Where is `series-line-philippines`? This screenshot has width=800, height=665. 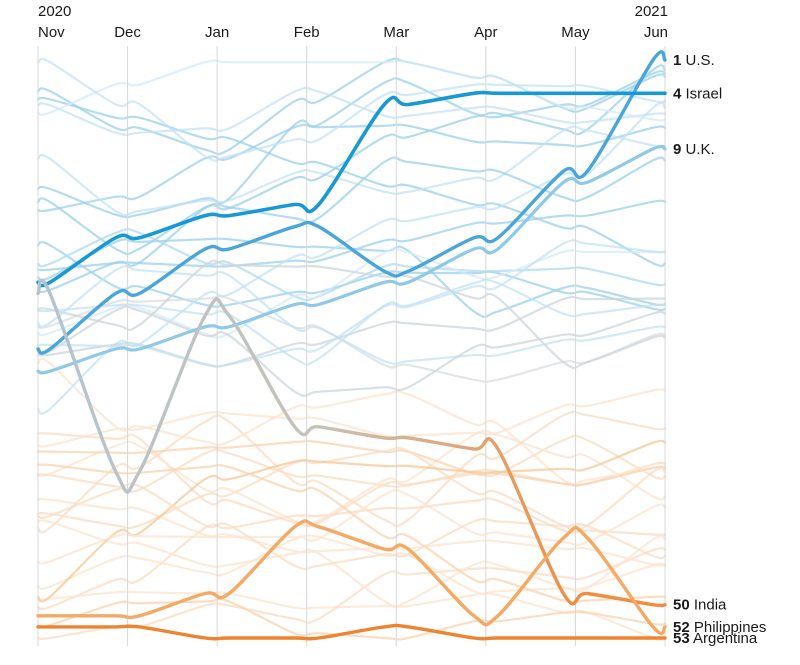 series-line-philippines is located at coordinates (351, 577).